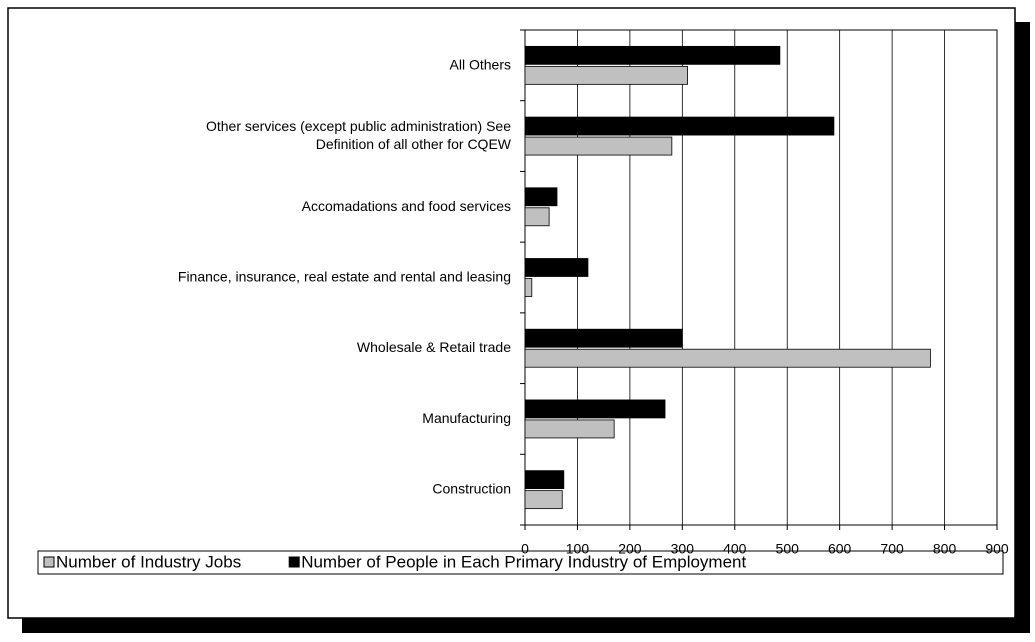 The image size is (1035, 642). I want to click on legend-box, so click(520, 562).